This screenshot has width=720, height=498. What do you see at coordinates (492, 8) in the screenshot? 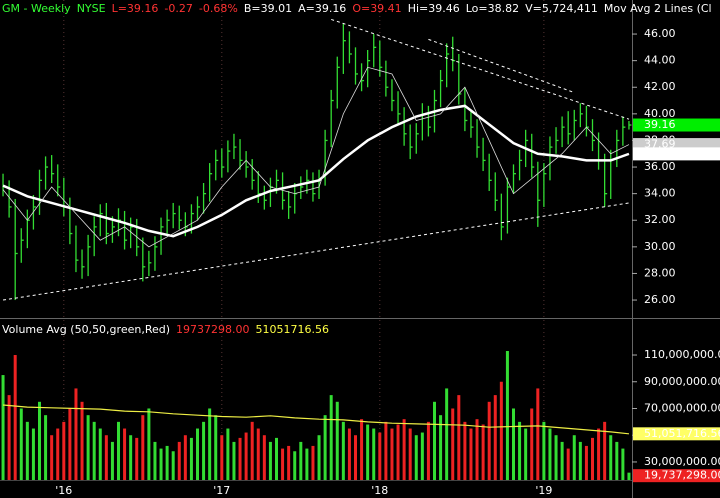
I see `header-item: Lo=38.82` at bounding box center [492, 8].